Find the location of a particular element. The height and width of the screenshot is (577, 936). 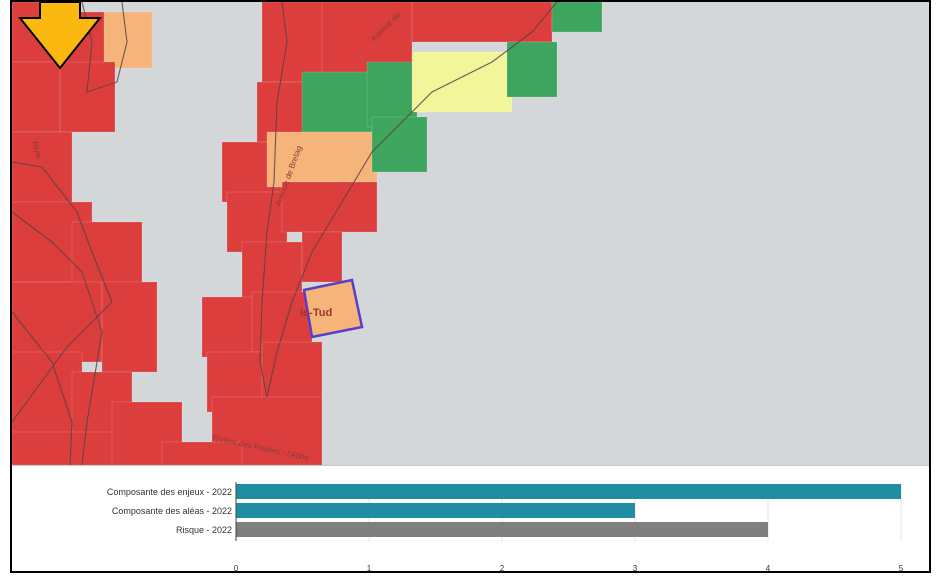

selected-cell-outline is located at coordinates (333, 308).